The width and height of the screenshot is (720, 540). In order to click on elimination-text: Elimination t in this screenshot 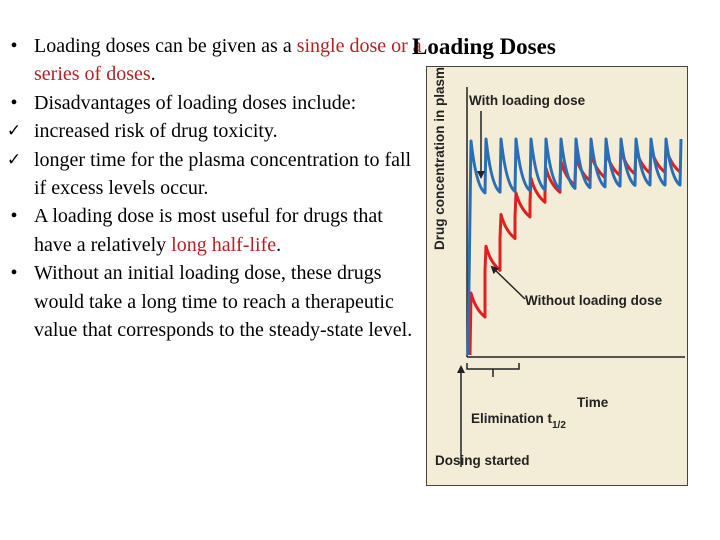, I will do `click(512, 418)`.